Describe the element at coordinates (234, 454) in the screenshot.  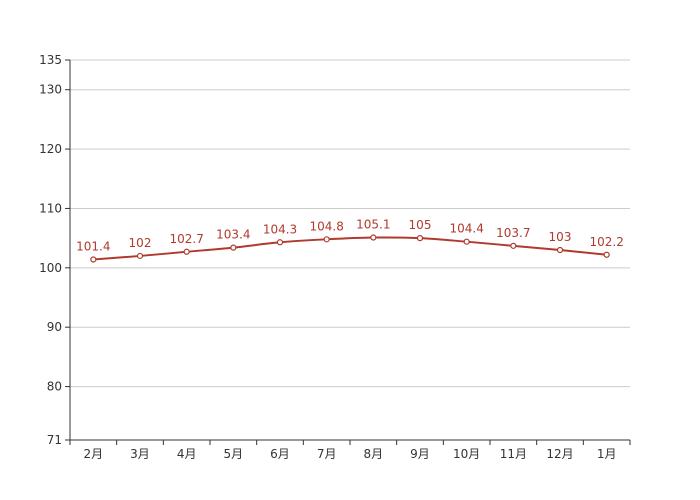
I see `x-tick-label: 5月` at that location.